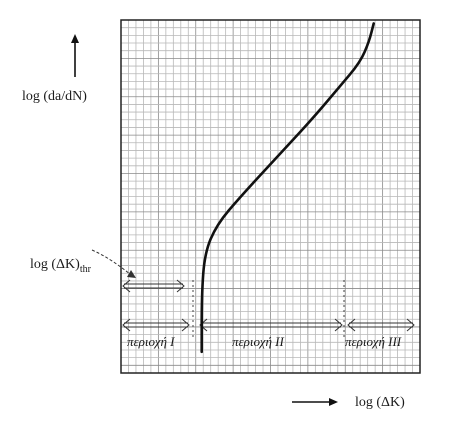 This screenshot has height=423, width=470. I want to click on region-arrow-3-icon, so click(381, 325).